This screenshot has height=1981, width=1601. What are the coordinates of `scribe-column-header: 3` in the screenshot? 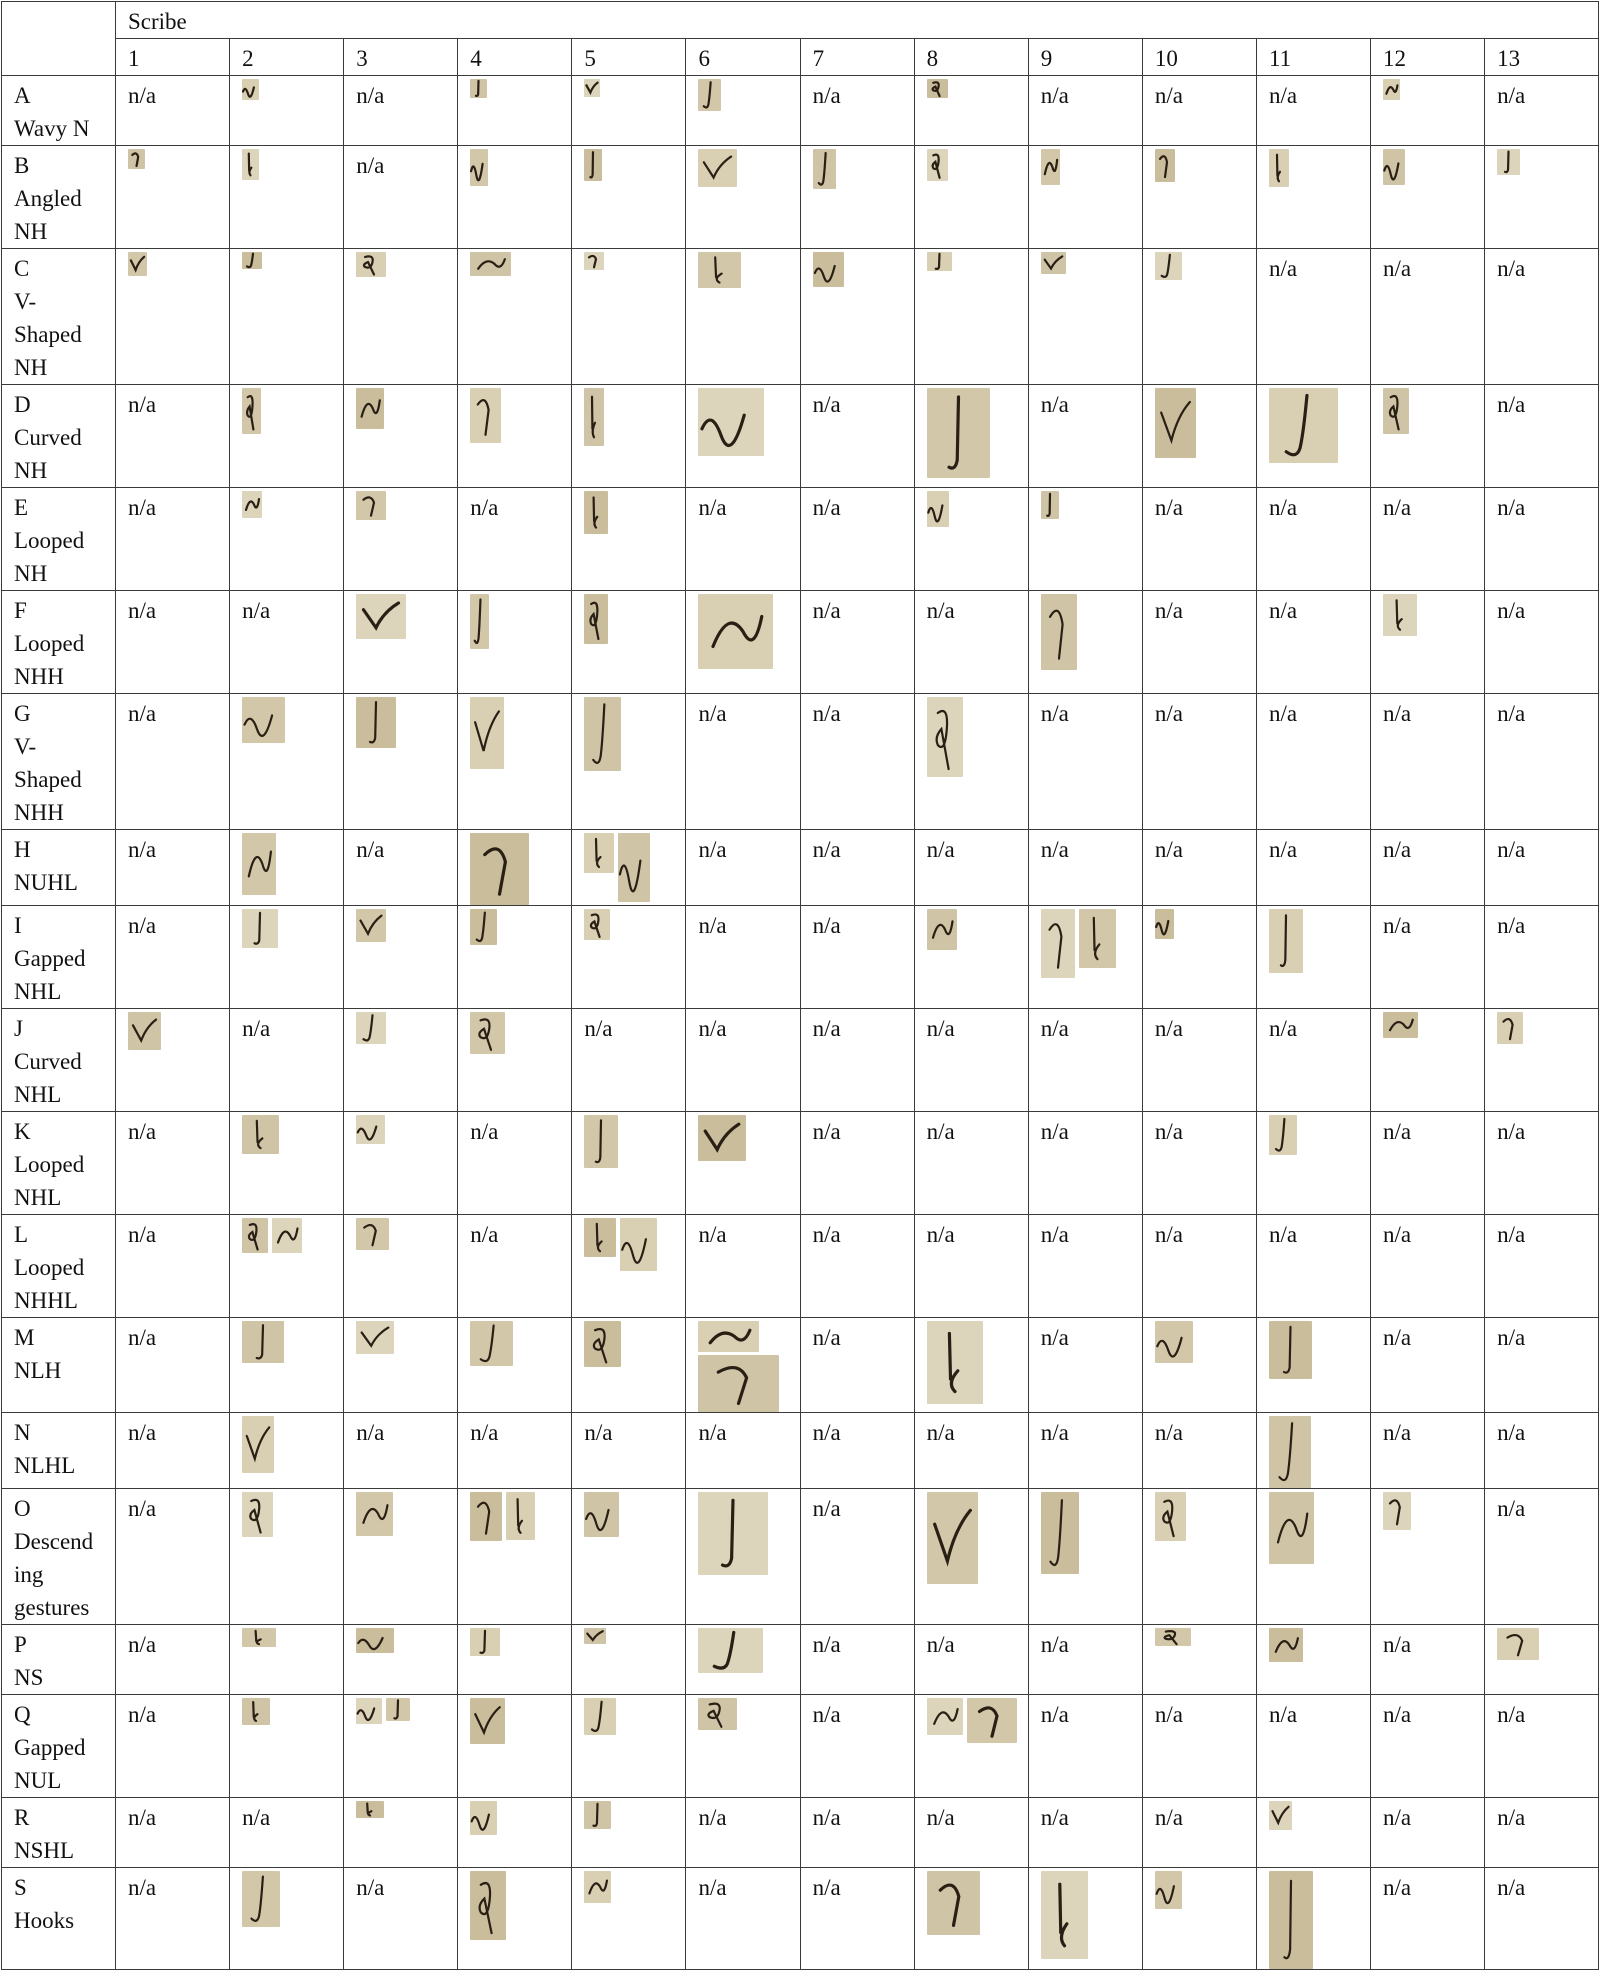 It's located at (401, 57).